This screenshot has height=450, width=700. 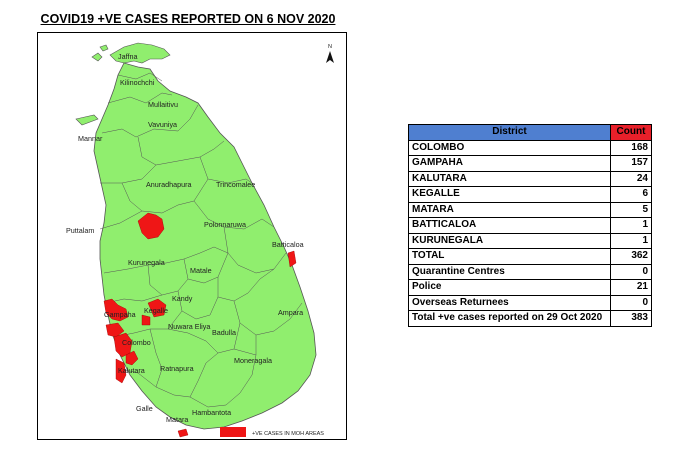 I want to click on label-matara: Matara, so click(x=177, y=419).